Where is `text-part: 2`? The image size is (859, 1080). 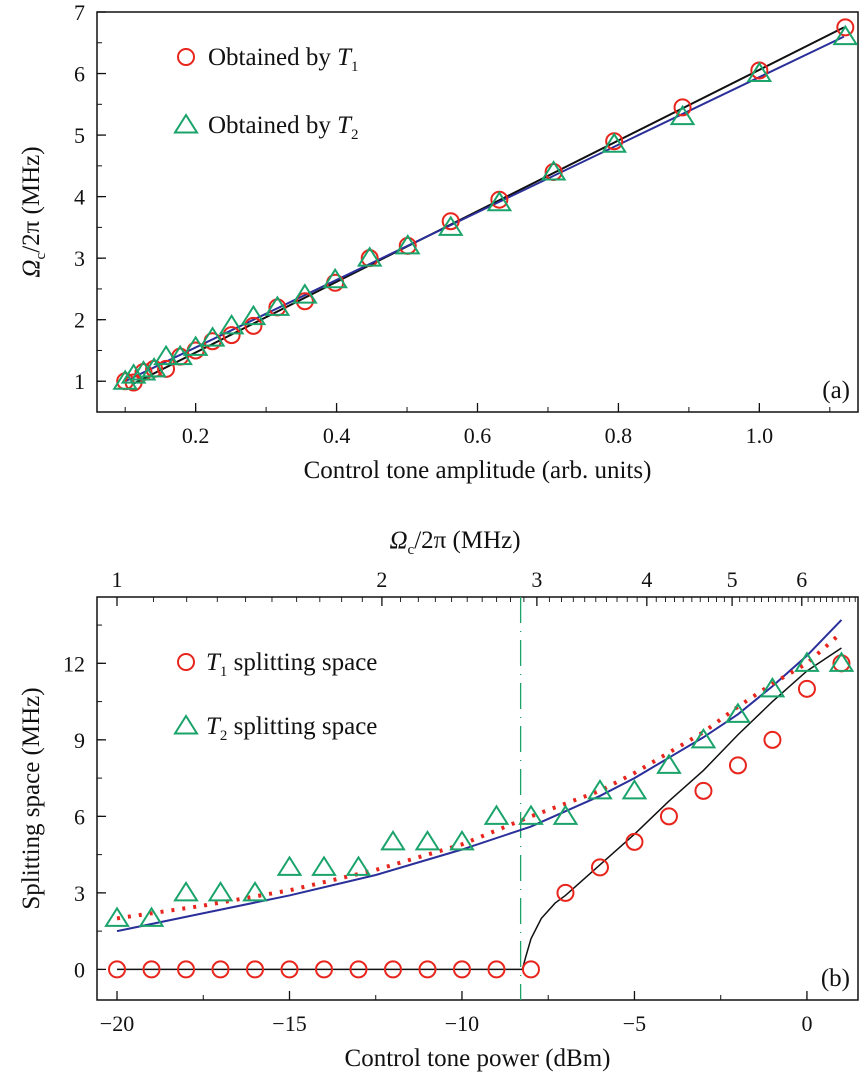 text-part: 2 is located at coordinates (355, 135).